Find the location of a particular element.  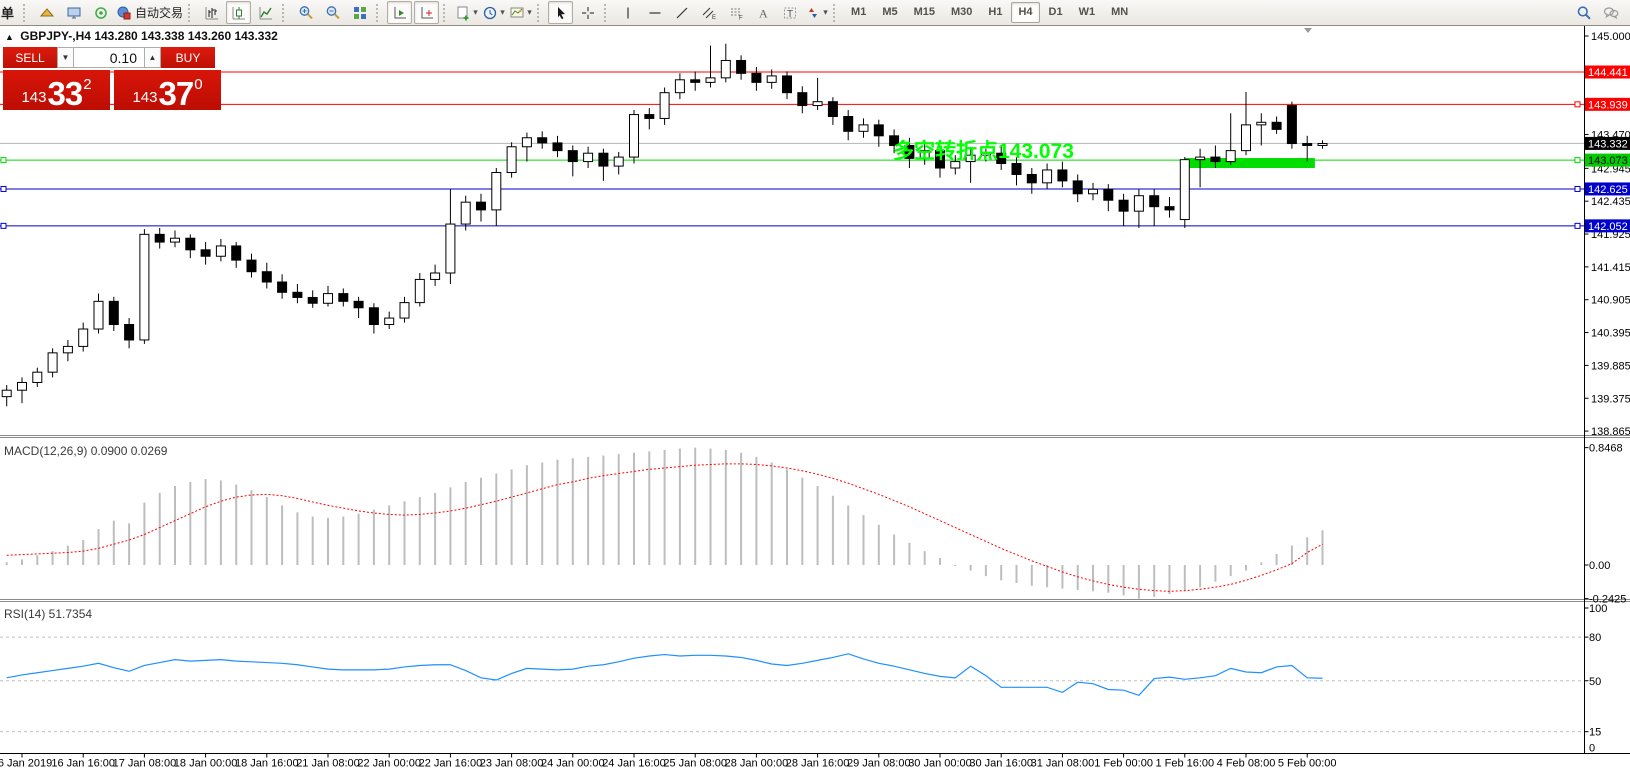

horizontal-line-icon is located at coordinates (654, 12).